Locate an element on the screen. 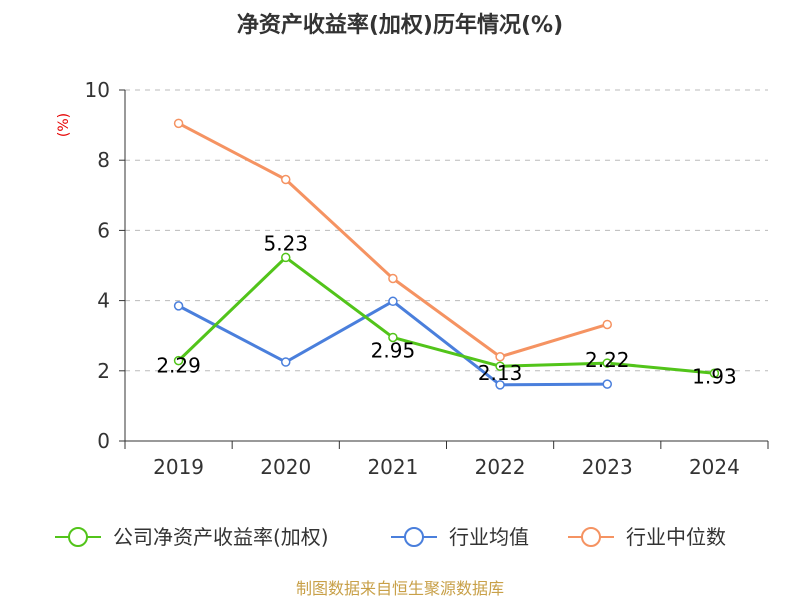  data-label: 2.29 is located at coordinates (178, 366).